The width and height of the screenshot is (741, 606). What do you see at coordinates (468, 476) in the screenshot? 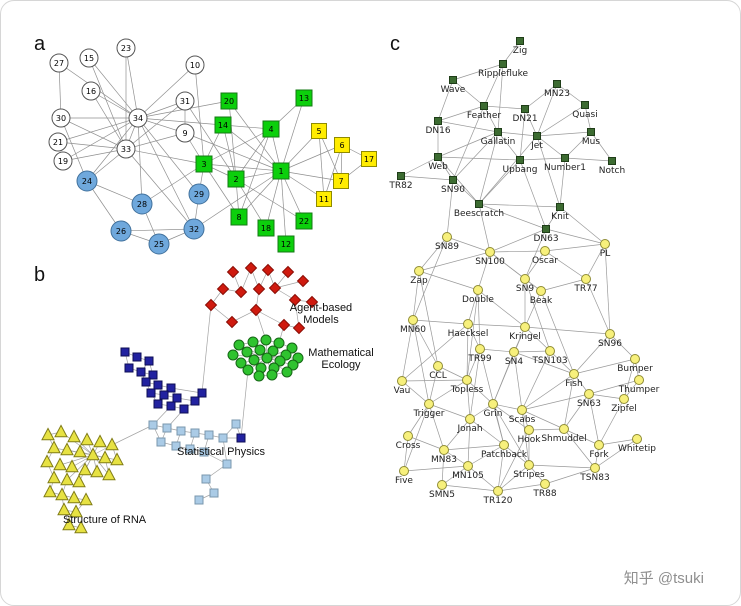
I see `node-label: MN105` at bounding box center [468, 476].